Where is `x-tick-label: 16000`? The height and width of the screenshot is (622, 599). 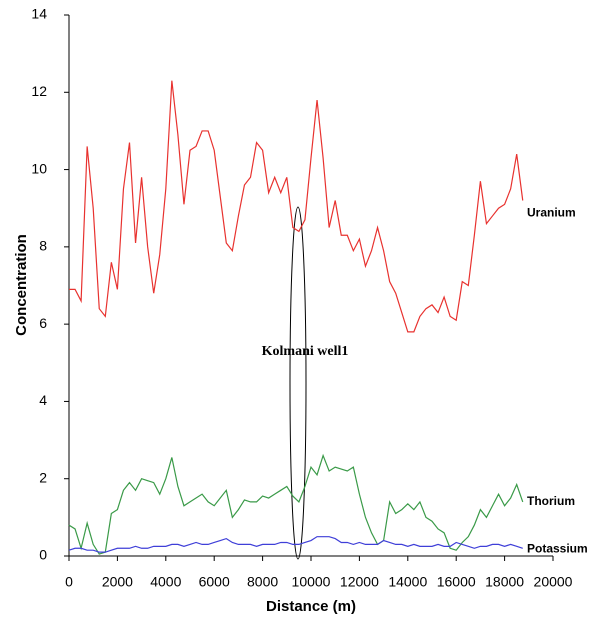 x-tick-label: 16000 is located at coordinates (456, 582).